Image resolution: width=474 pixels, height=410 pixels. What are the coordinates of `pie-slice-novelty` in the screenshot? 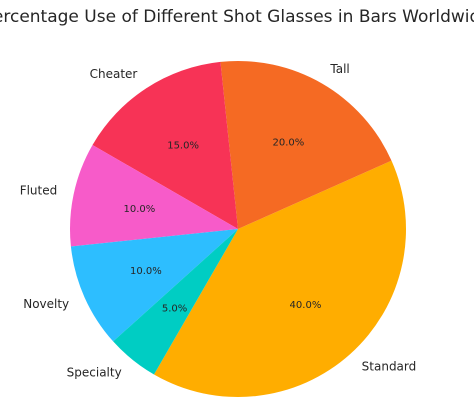 It's located at (154, 285).